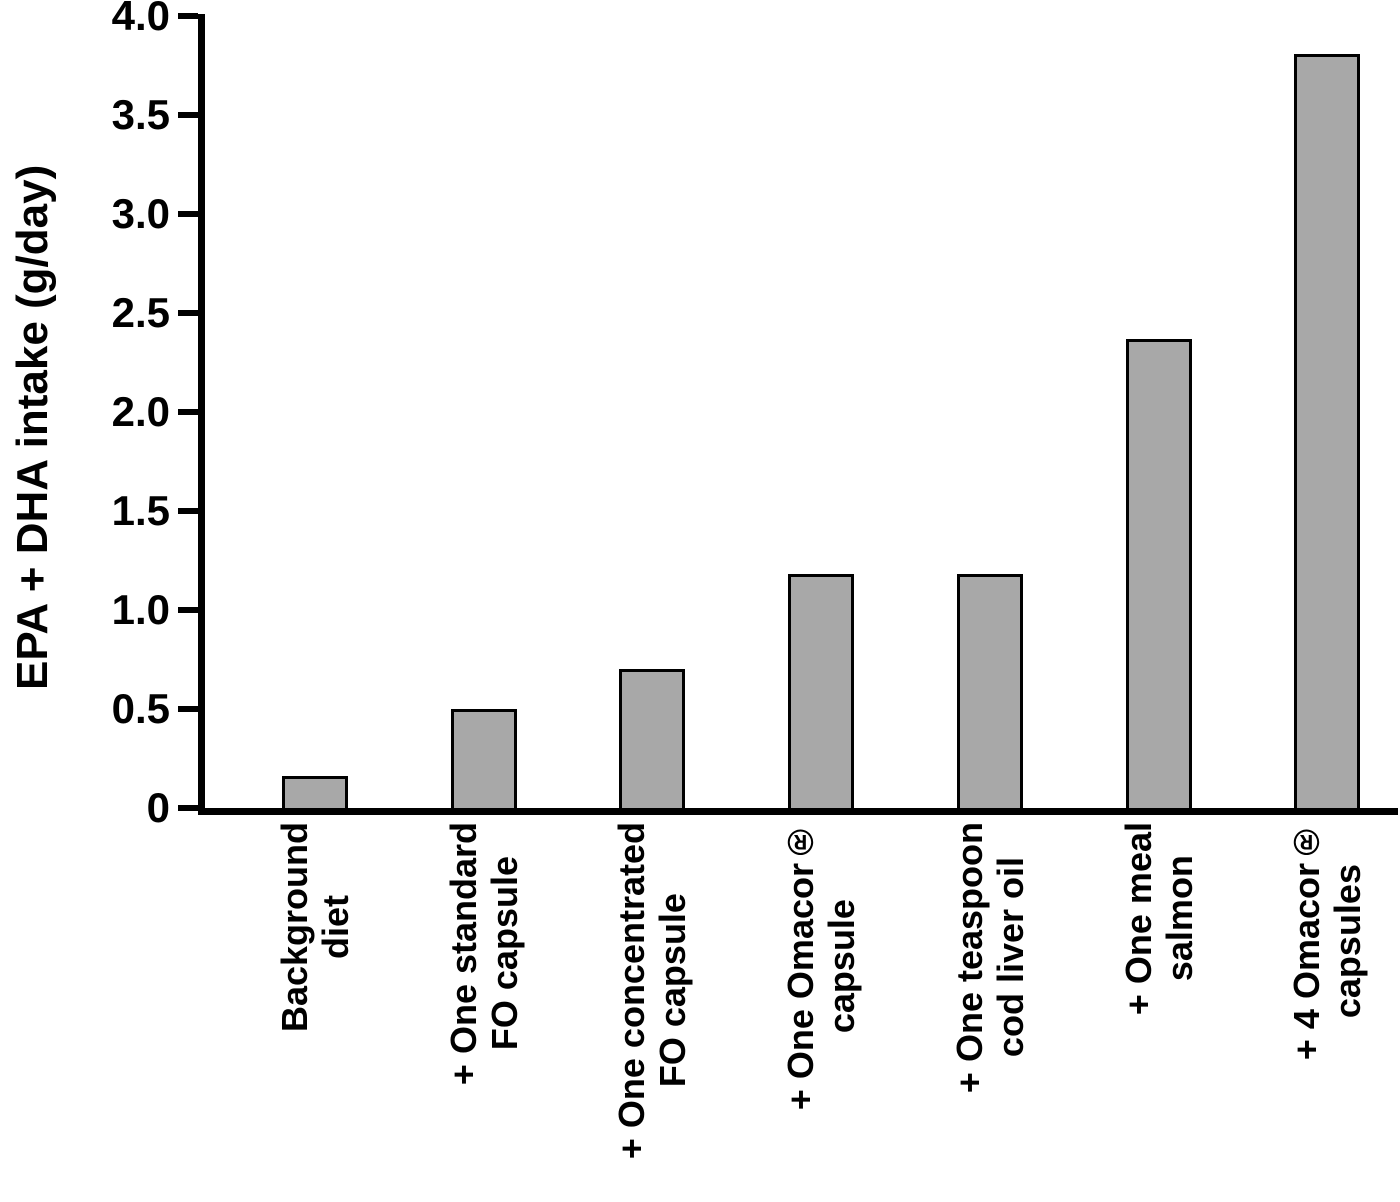  I want to click on x-tick-label: Background diet, so click(315, 927).